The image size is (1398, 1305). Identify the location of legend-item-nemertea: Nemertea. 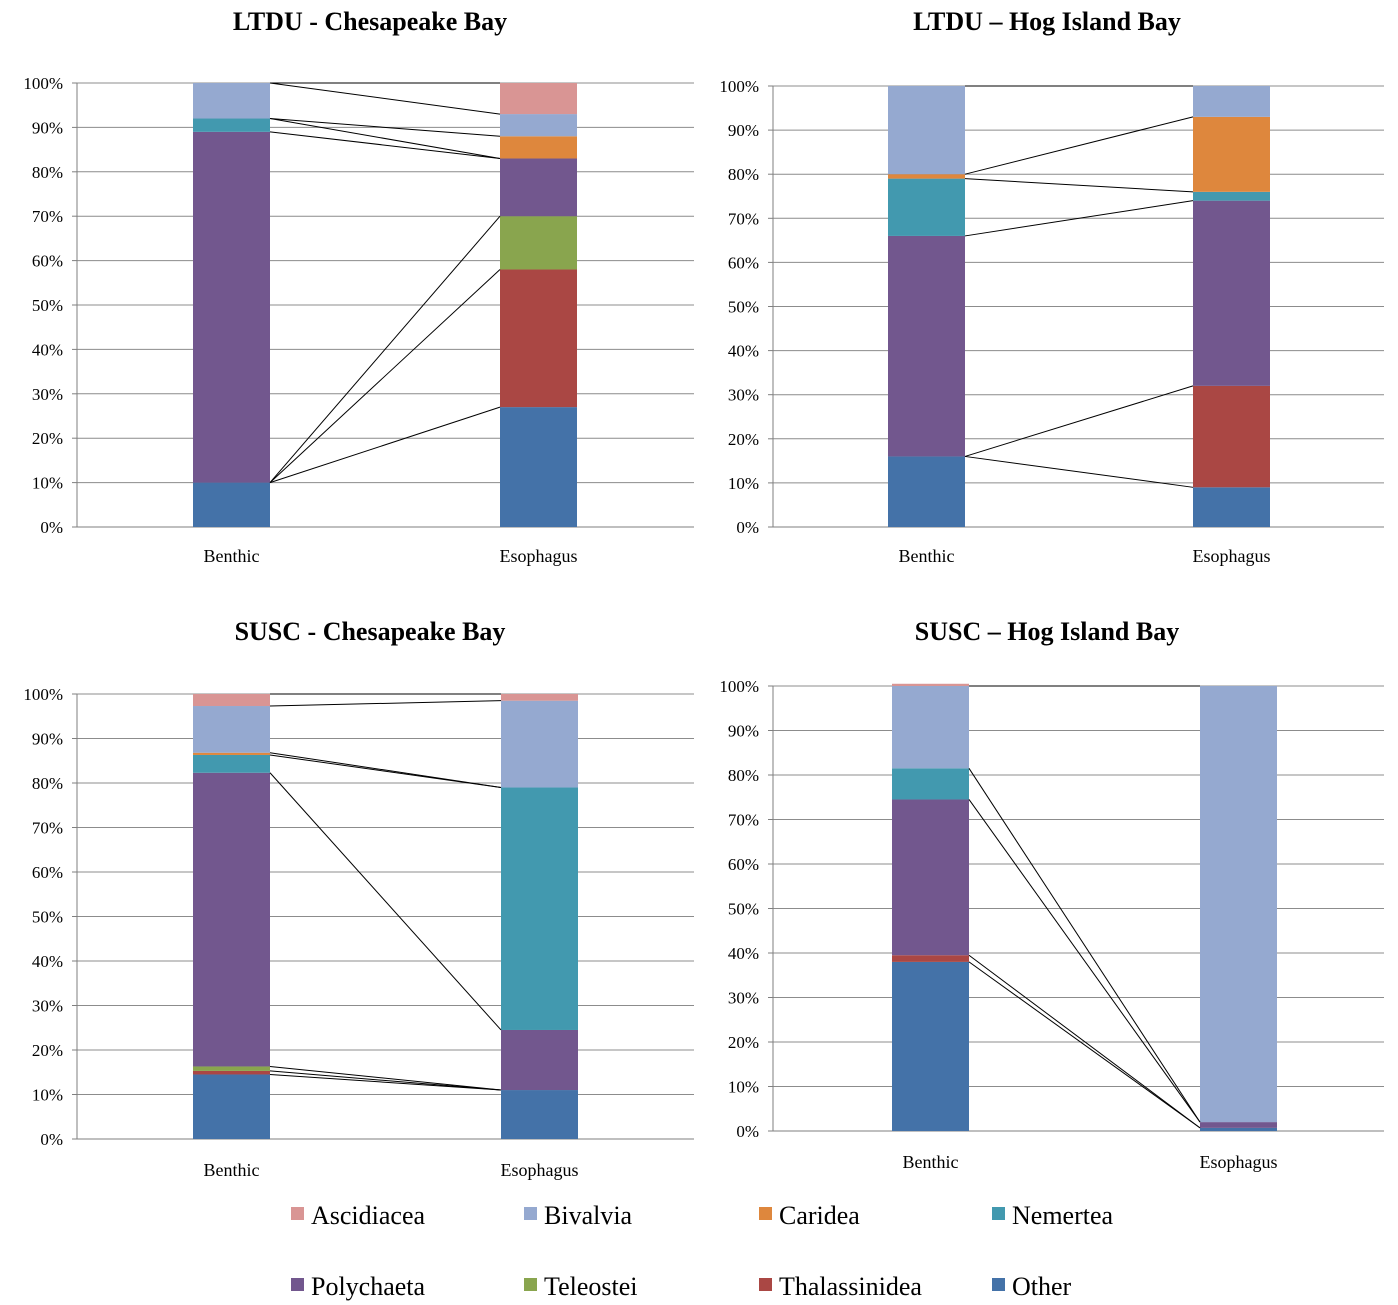
(1053, 1215).